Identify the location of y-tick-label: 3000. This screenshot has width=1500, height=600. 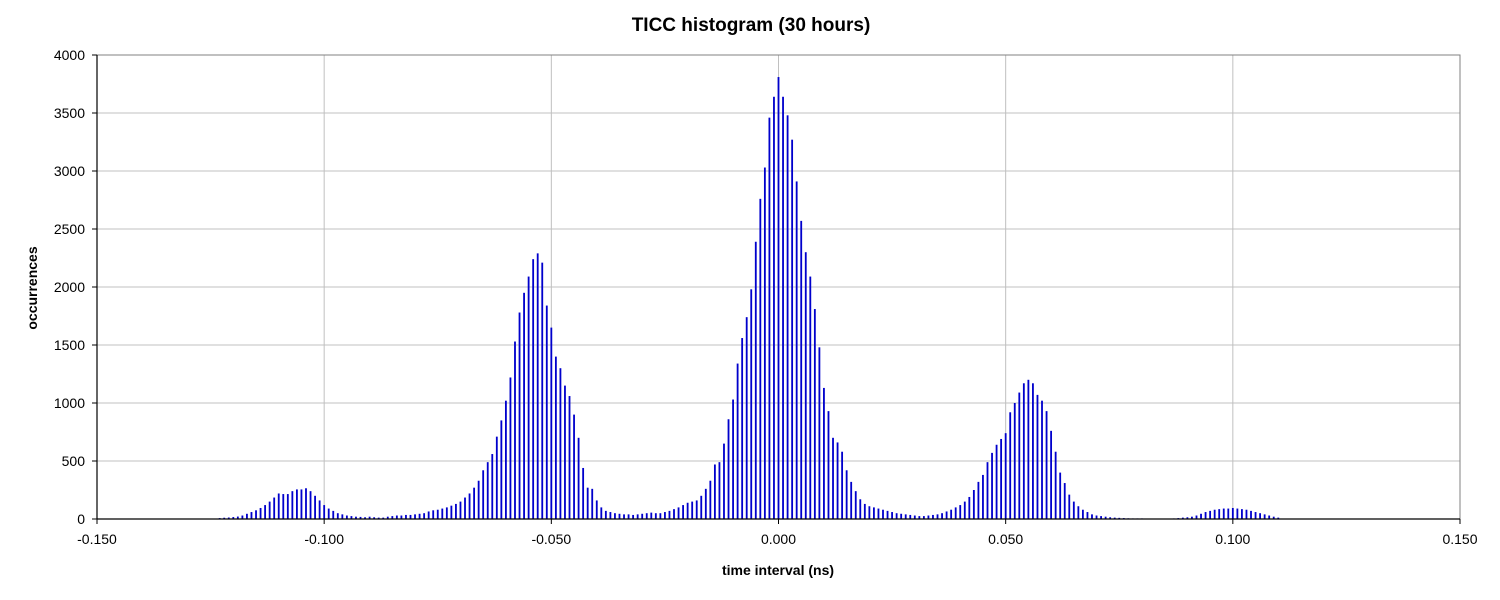
(69, 171).